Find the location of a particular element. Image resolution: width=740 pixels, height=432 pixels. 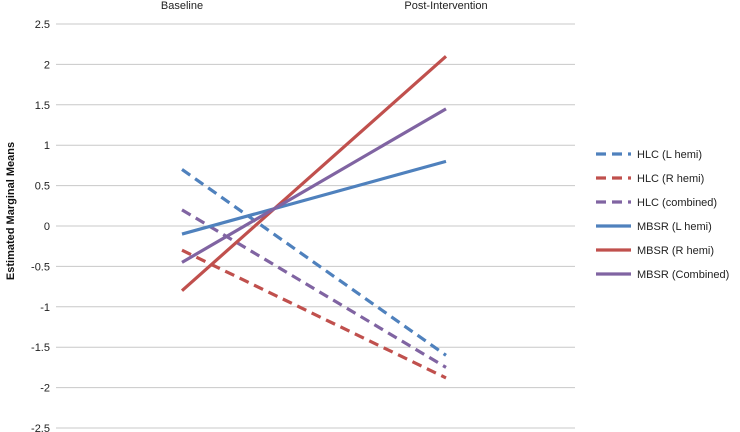

y-tick-label: 2 is located at coordinates (47, 65).